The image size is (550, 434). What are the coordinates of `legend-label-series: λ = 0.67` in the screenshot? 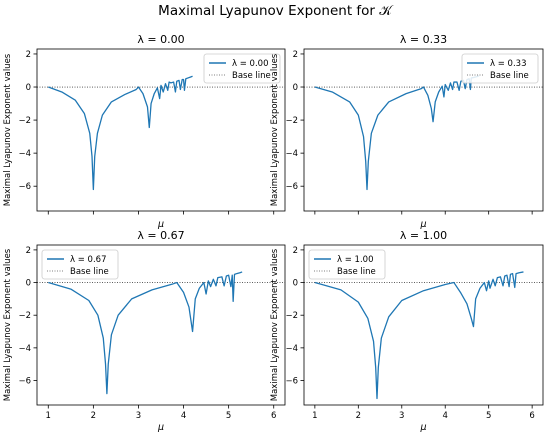 It's located at (88, 260).